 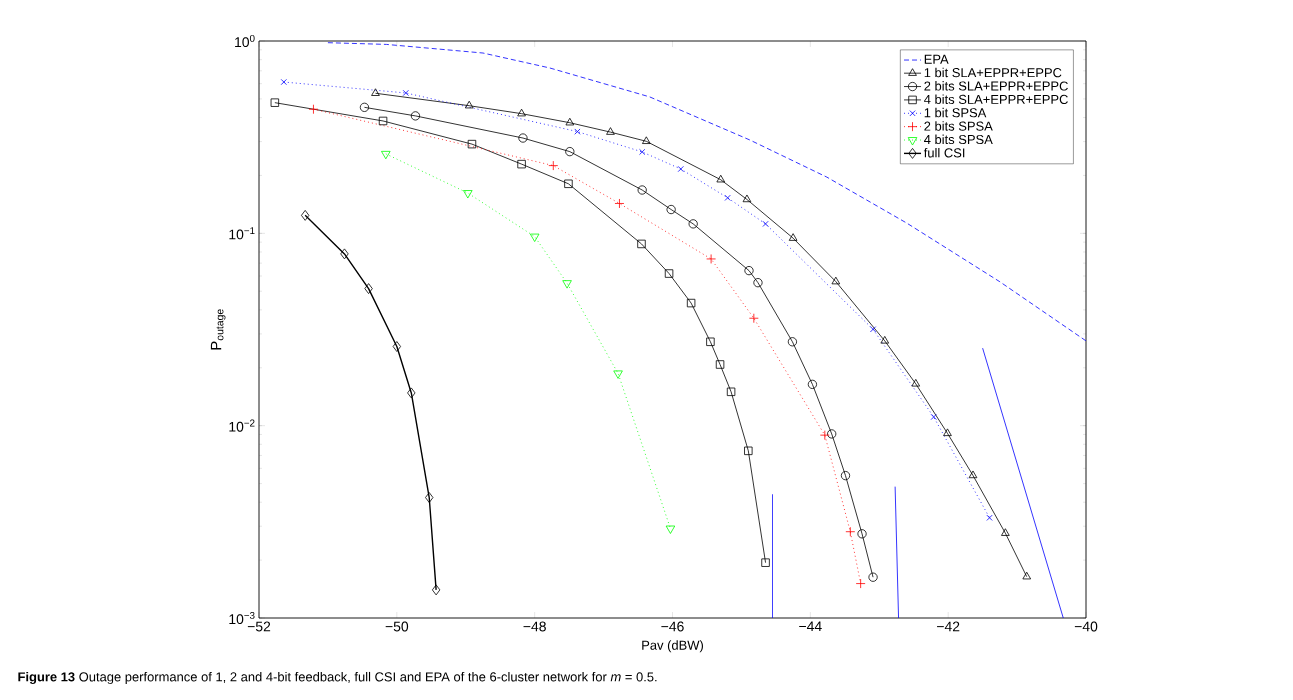 What do you see at coordinates (218, 329) in the screenshot?
I see `y-axis-title: P$_{outage}$` at bounding box center [218, 329].